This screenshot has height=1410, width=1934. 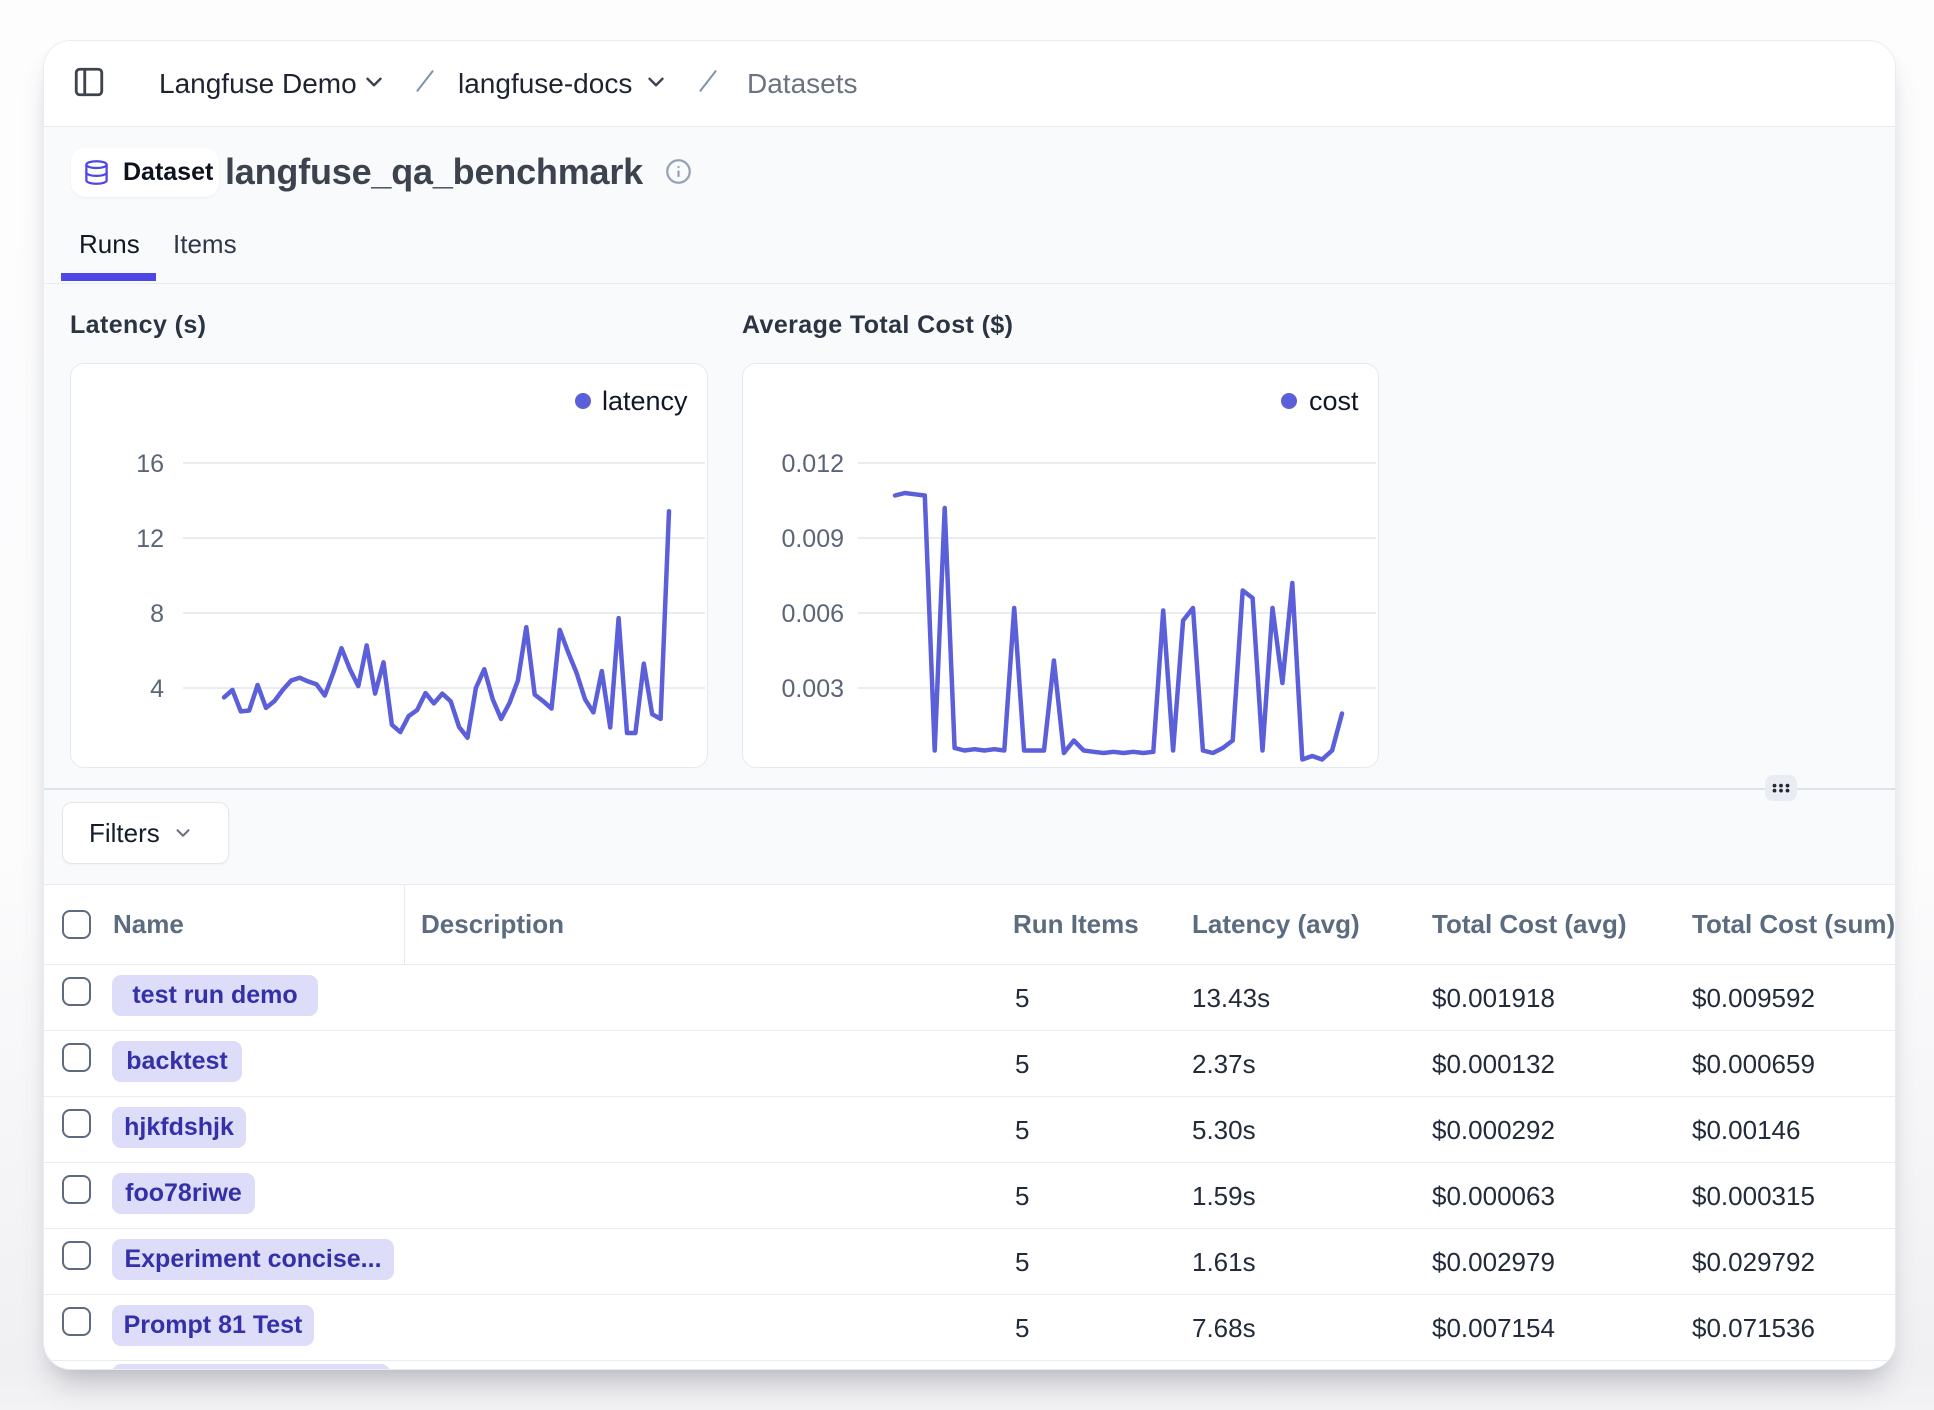 I want to click on svg-text: 4, so click(x=157, y=689).